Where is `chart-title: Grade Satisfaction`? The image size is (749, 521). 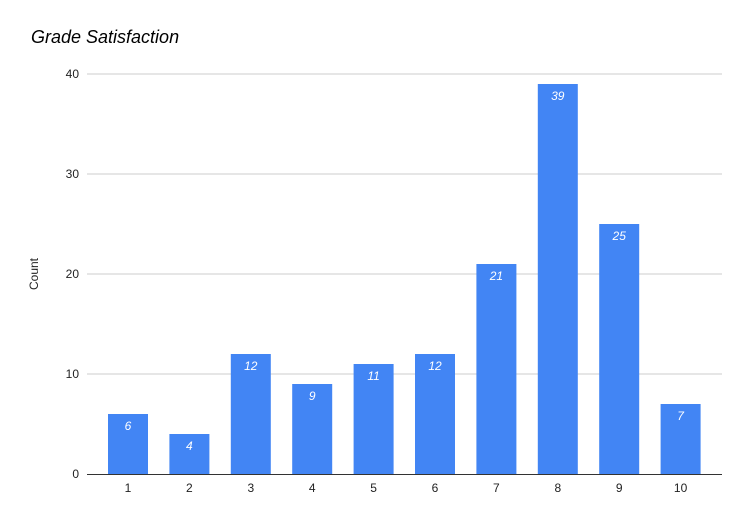 chart-title: Grade Satisfaction is located at coordinates (105, 37).